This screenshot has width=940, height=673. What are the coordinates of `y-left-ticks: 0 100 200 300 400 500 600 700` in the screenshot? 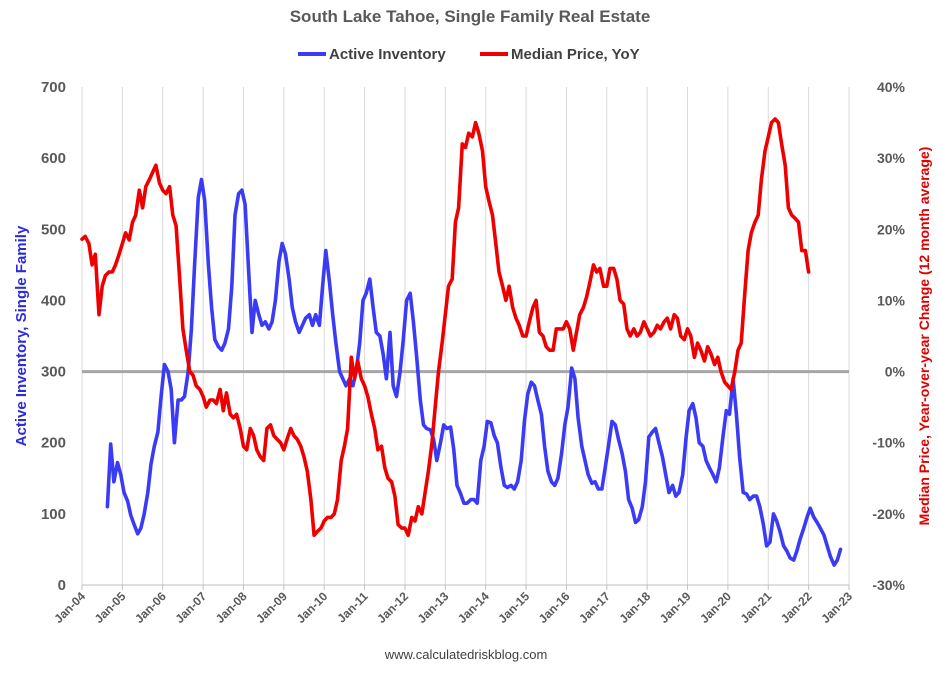 It's located at (53, 336).